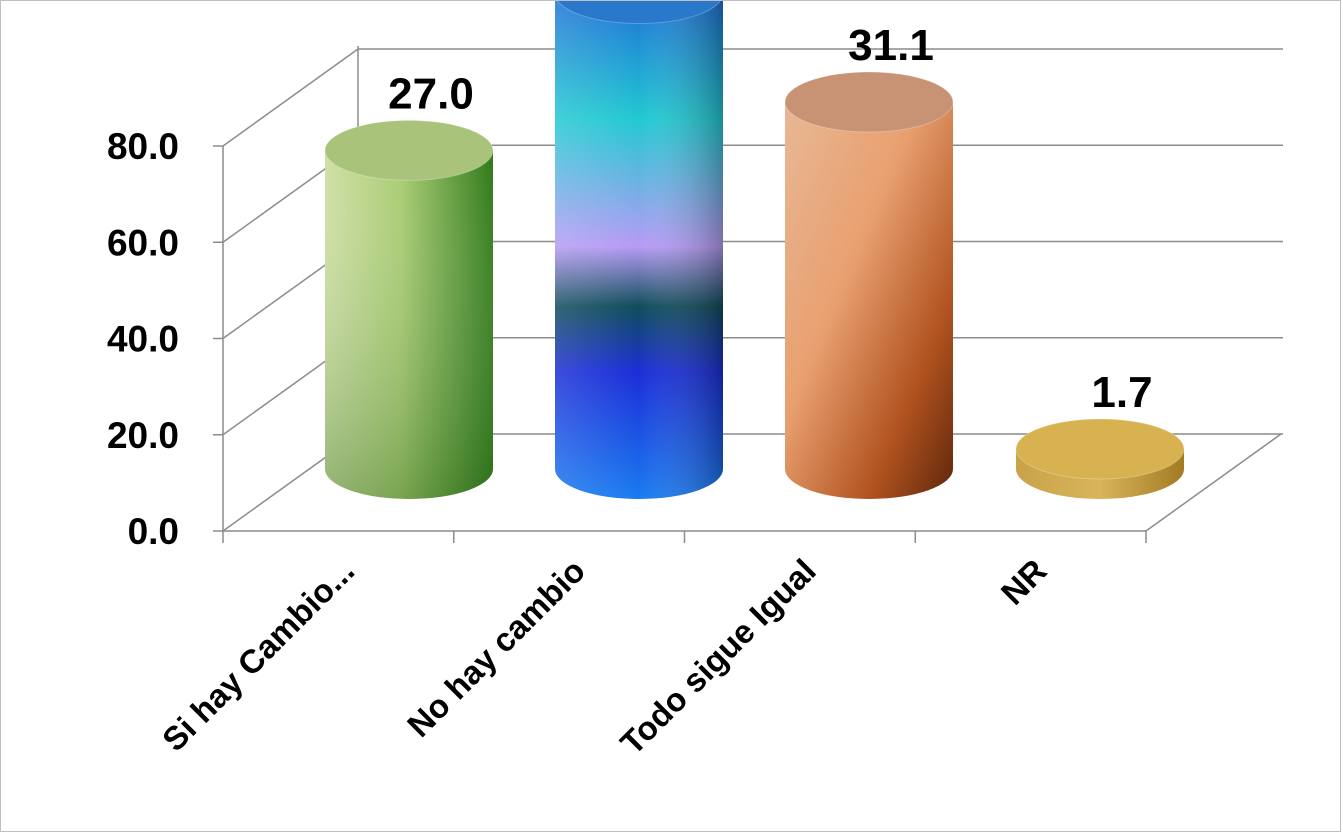 The image size is (1343, 834). What do you see at coordinates (1121, 392) in the screenshot?
I see `data-label: 1.7` at bounding box center [1121, 392].